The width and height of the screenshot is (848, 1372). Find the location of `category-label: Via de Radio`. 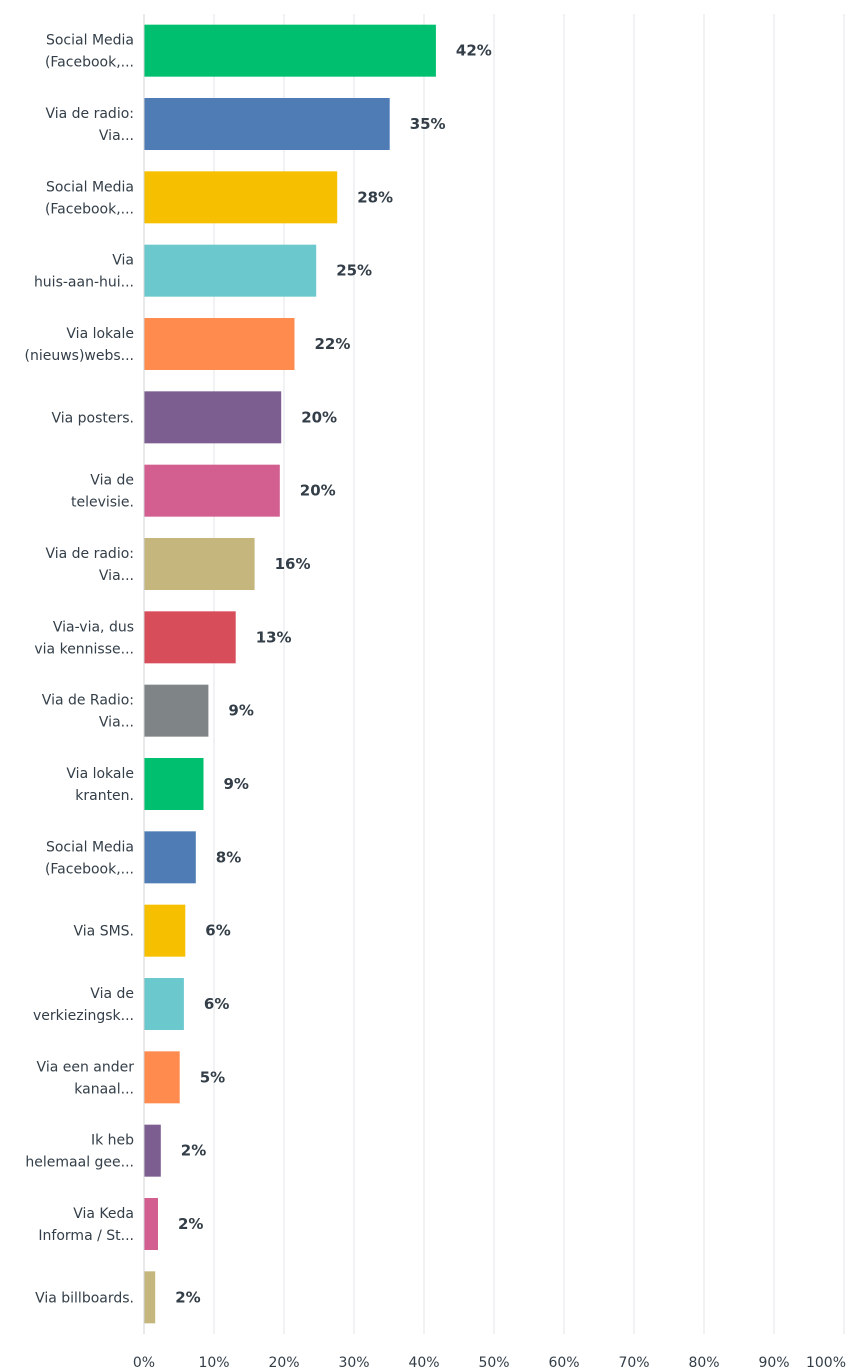

category-label: Via de Radio is located at coordinates (88, 712).